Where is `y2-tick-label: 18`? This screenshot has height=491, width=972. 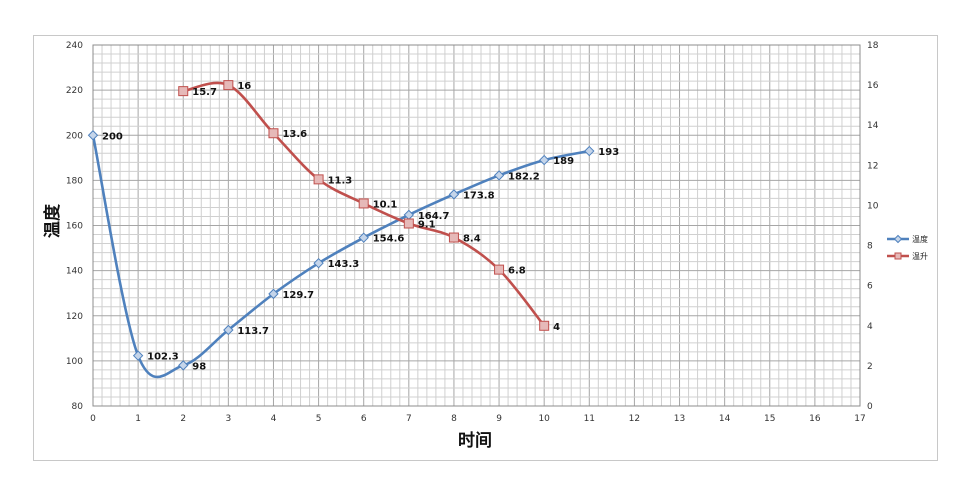 y2-tick-label: 18 is located at coordinates (873, 46).